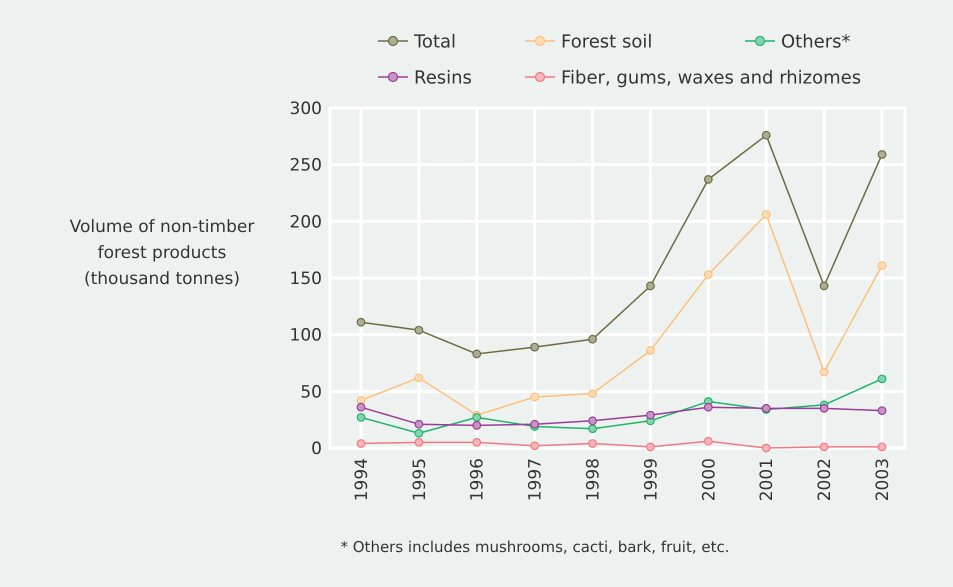 Image resolution: width=953 pixels, height=587 pixels. I want to click on x-tick-label: 1996, so click(478, 480).